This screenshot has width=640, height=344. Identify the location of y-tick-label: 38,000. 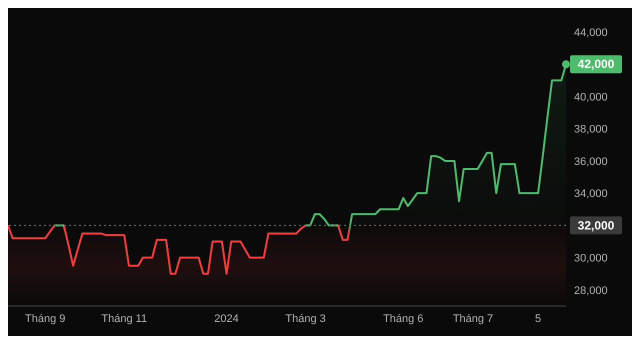
(591, 130).